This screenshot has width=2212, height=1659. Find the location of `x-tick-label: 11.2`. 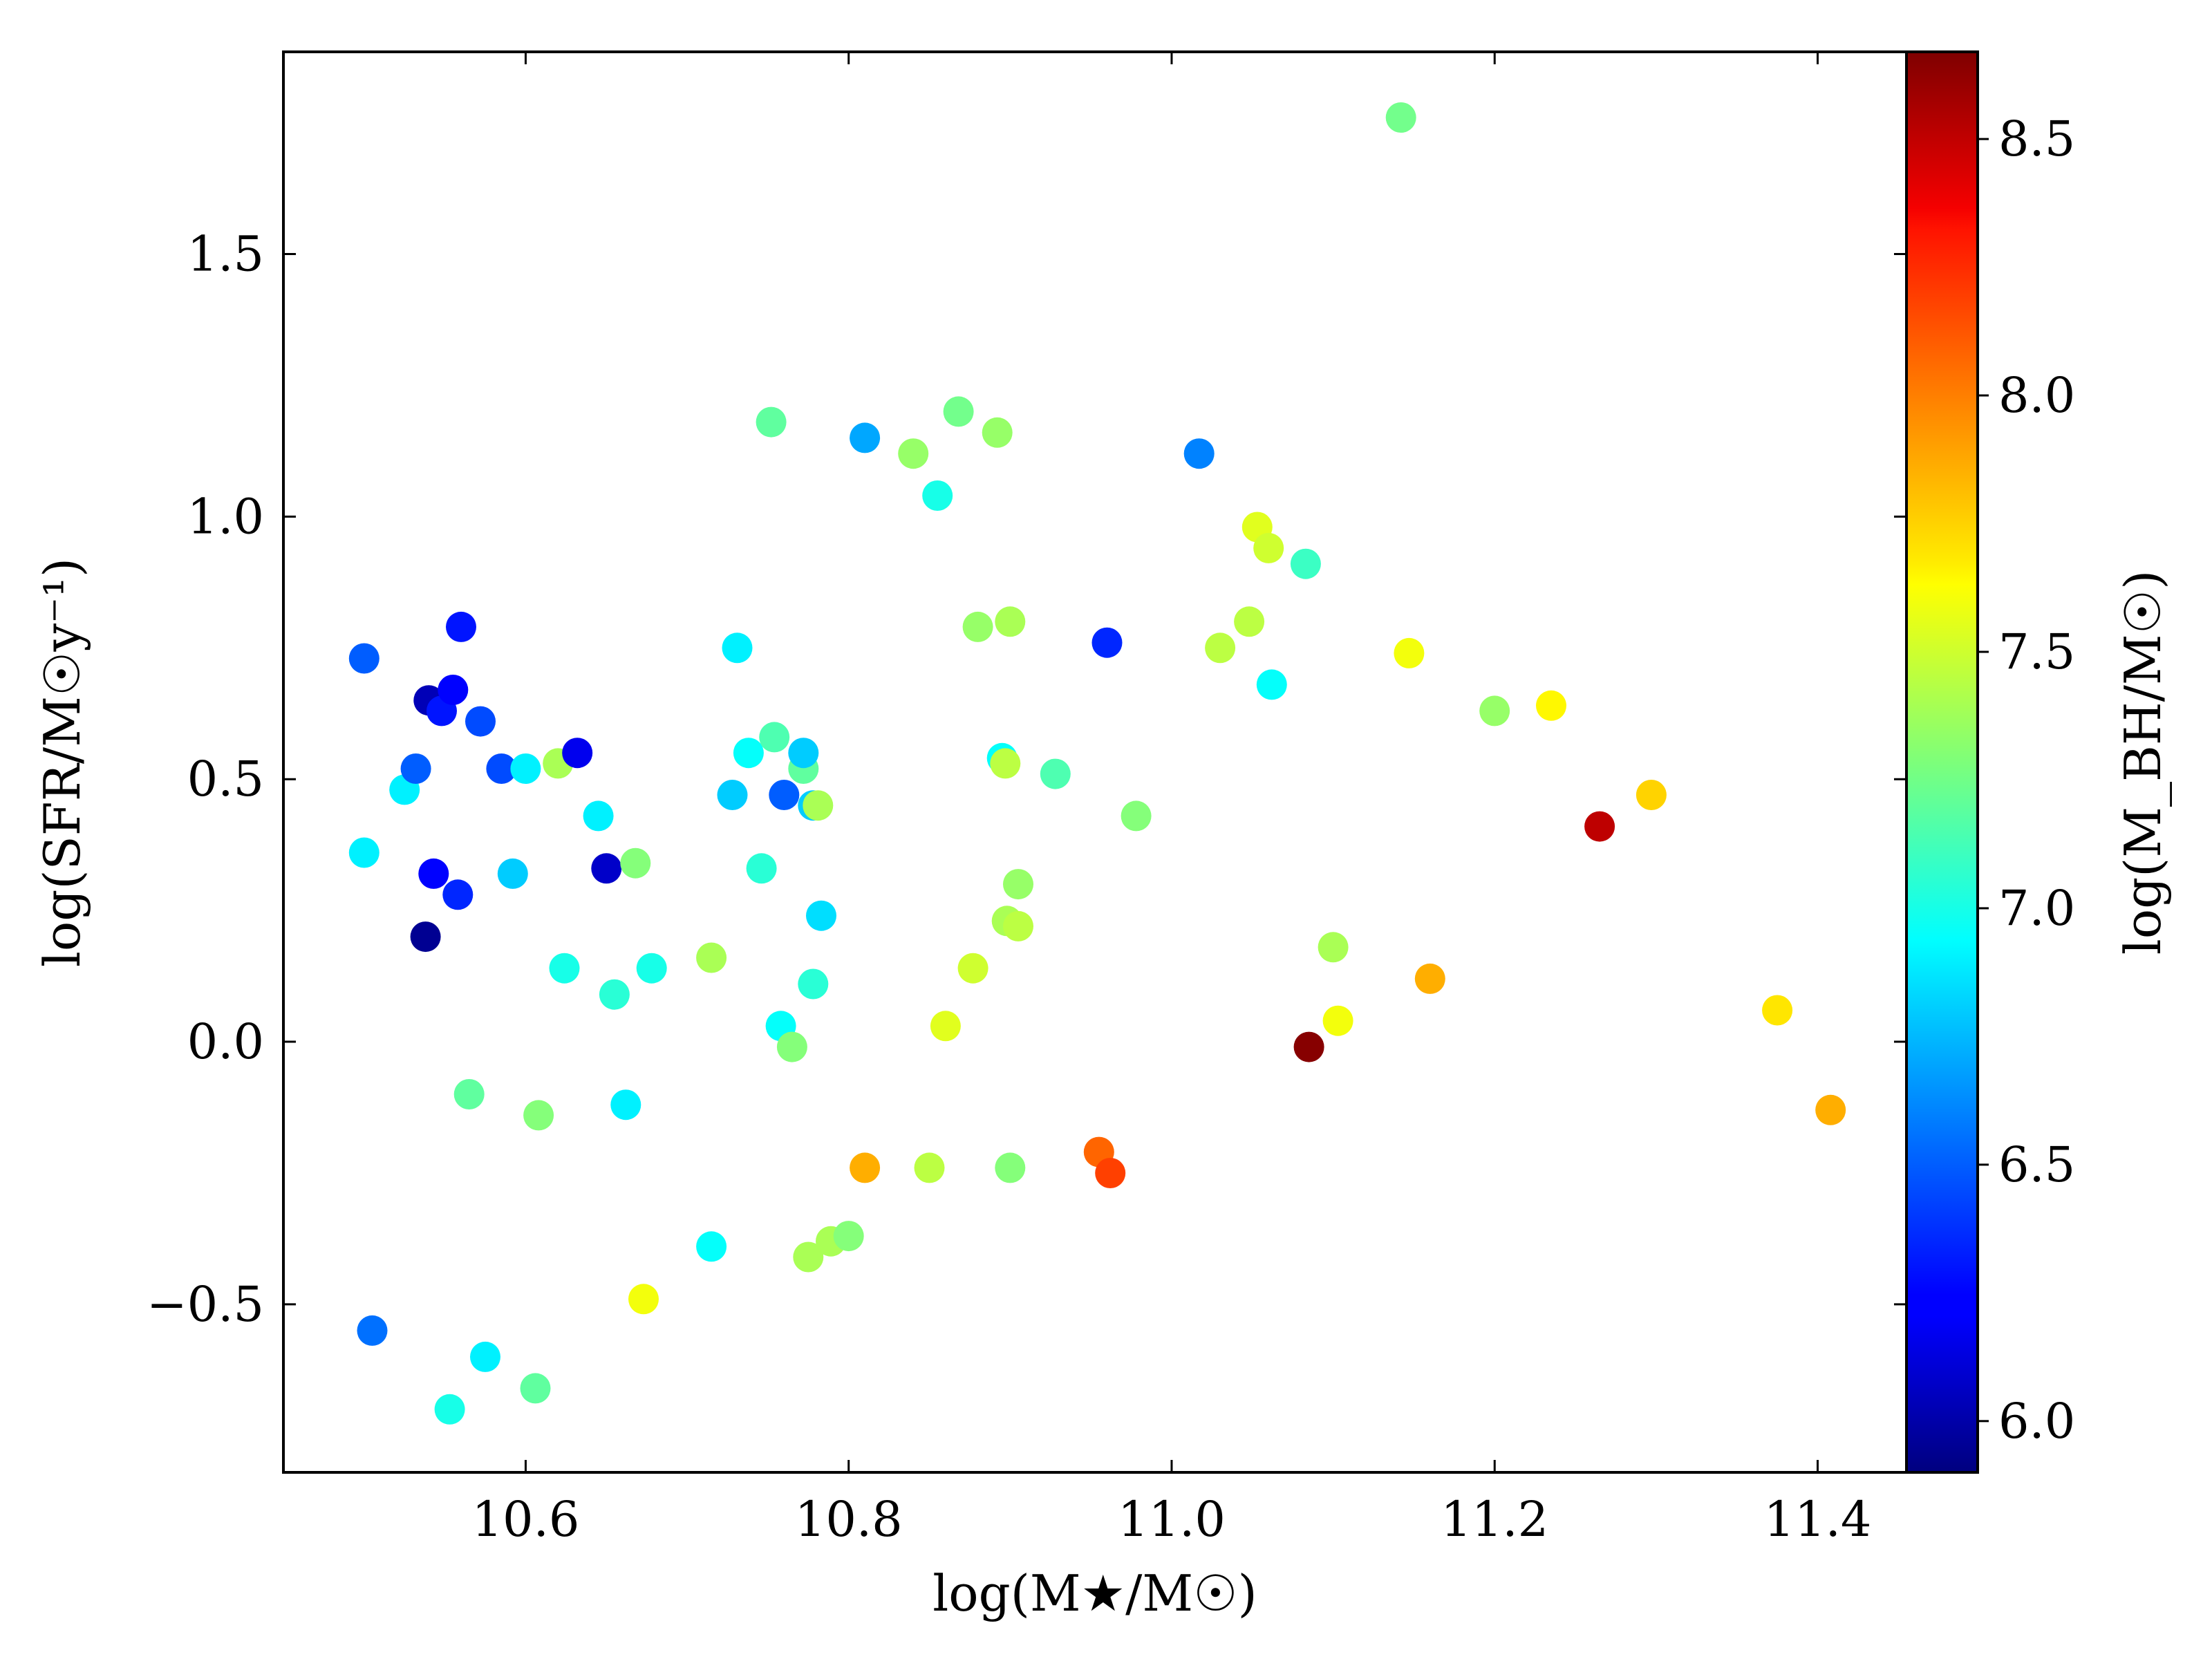

x-tick-label: 11.2 is located at coordinates (1494, 1520).